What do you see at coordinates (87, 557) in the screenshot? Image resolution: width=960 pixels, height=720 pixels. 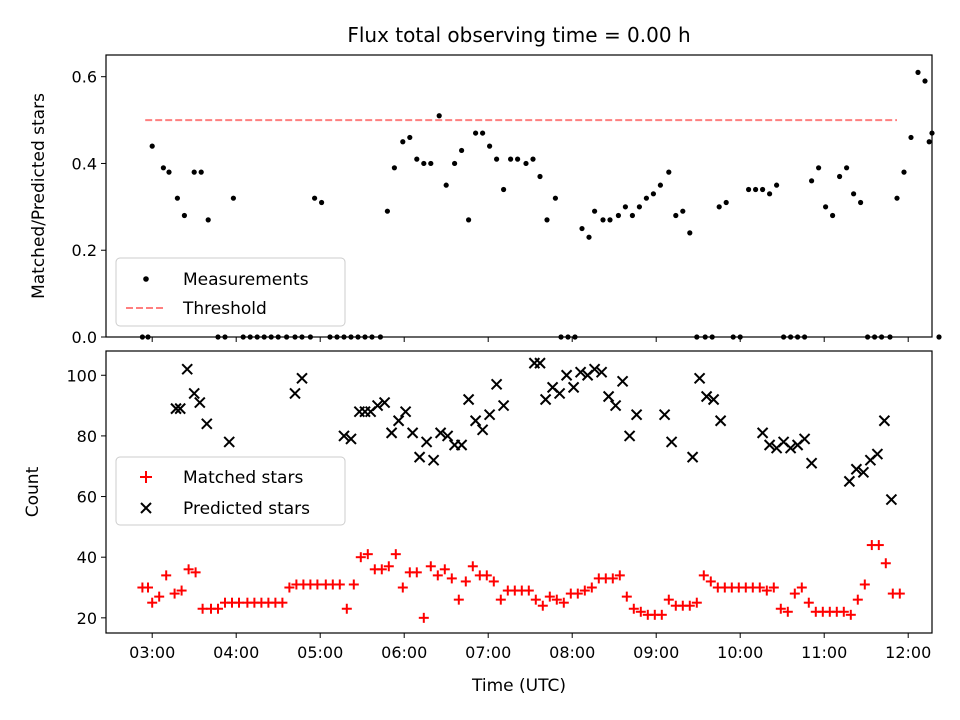 I see `counts-y-tick-label: 40` at bounding box center [87, 557].